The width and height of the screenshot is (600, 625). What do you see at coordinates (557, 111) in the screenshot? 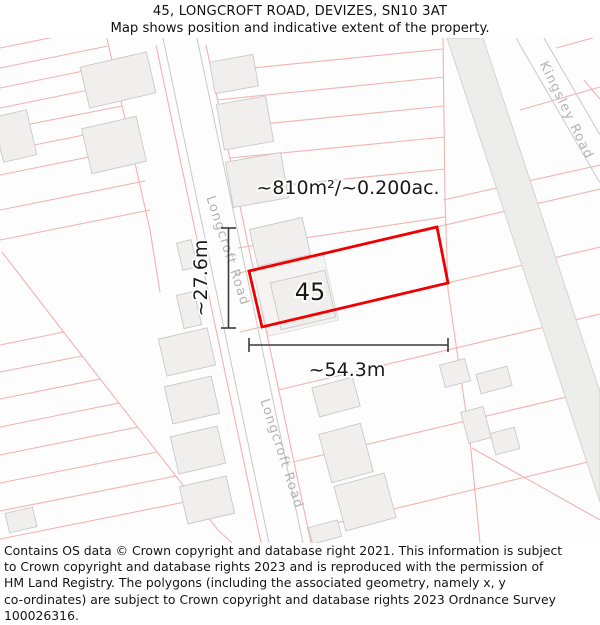
I see `kingsley-road` at bounding box center [557, 111].